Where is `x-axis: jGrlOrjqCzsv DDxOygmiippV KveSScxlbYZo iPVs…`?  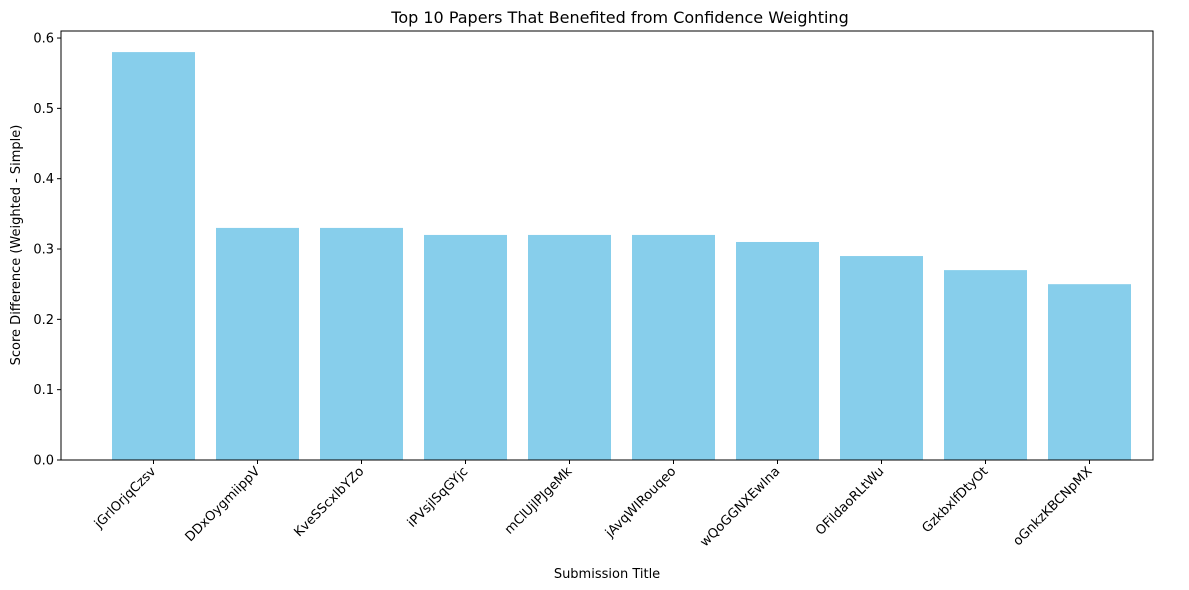
x-axis: jGrlOrjqCzsv DDxOygmiippV KveSScxlbYZo iPVs… is located at coordinates (593, 505).